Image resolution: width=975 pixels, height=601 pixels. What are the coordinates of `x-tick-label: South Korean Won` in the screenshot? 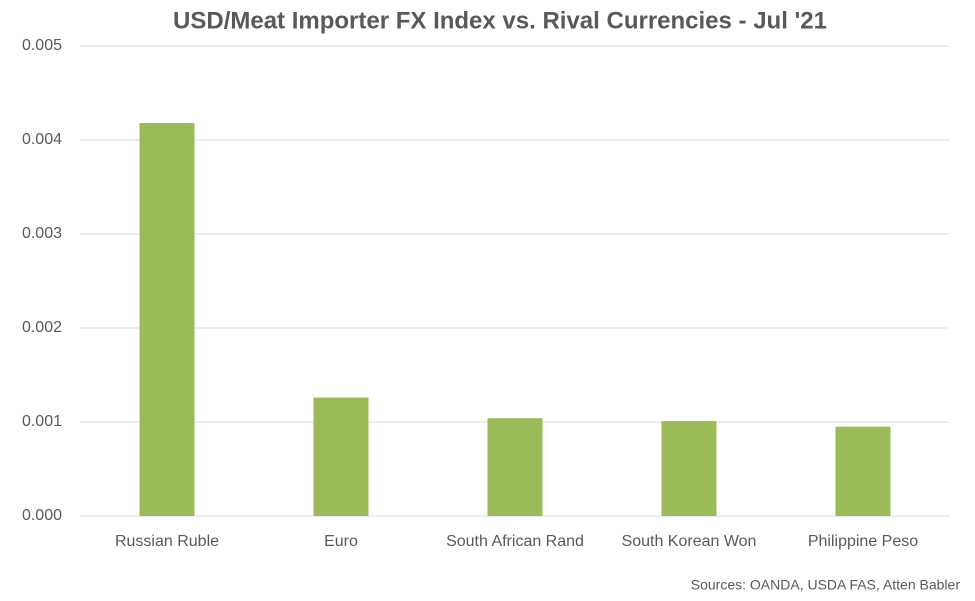 It's located at (689, 541).